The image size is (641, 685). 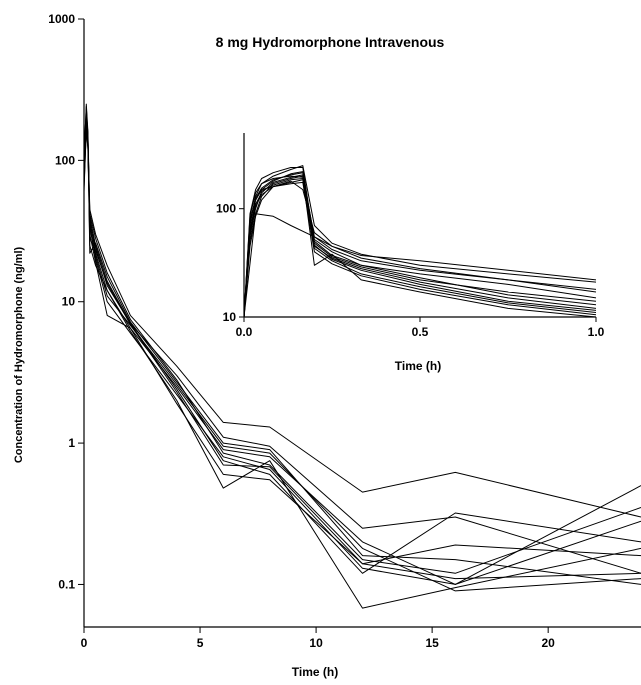 What do you see at coordinates (432, 643) in the screenshot?
I see `main-x-tick-label: 15` at bounding box center [432, 643].